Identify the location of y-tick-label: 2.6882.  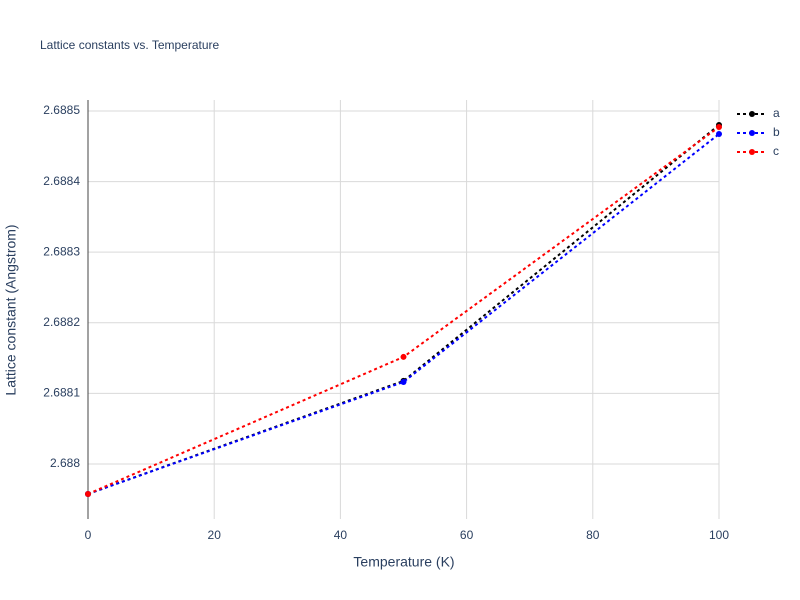
(61, 322).